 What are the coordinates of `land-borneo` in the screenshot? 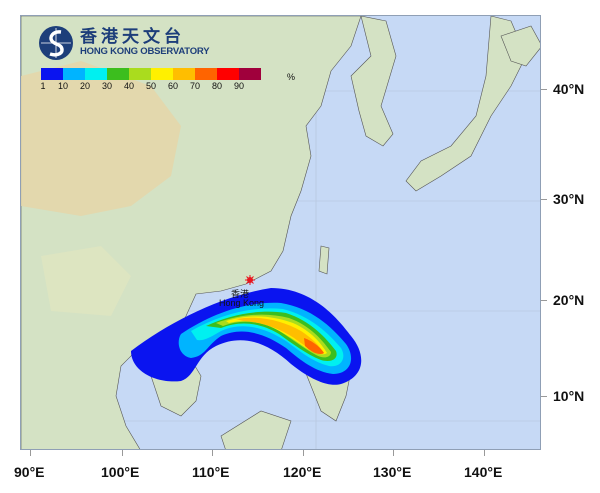 It's located at (256, 429).